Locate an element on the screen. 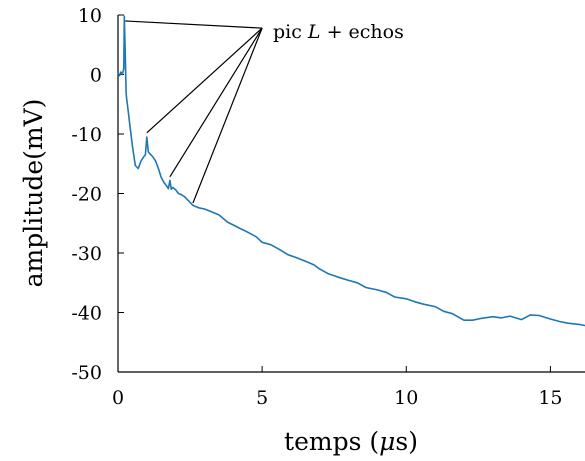  y-tick-label: -10 is located at coordinates (86, 135).